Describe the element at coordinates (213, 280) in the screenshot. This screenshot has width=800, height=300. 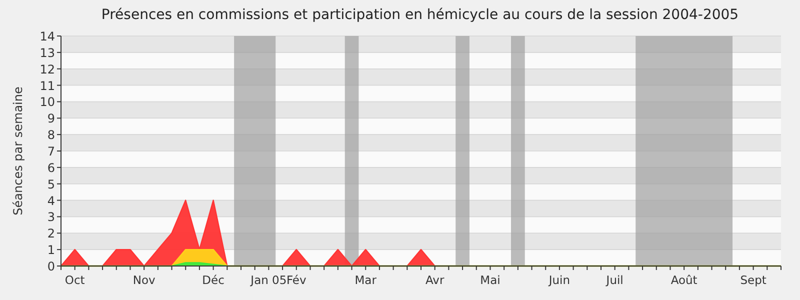
I see `x-tick-label: Déc` at that location.